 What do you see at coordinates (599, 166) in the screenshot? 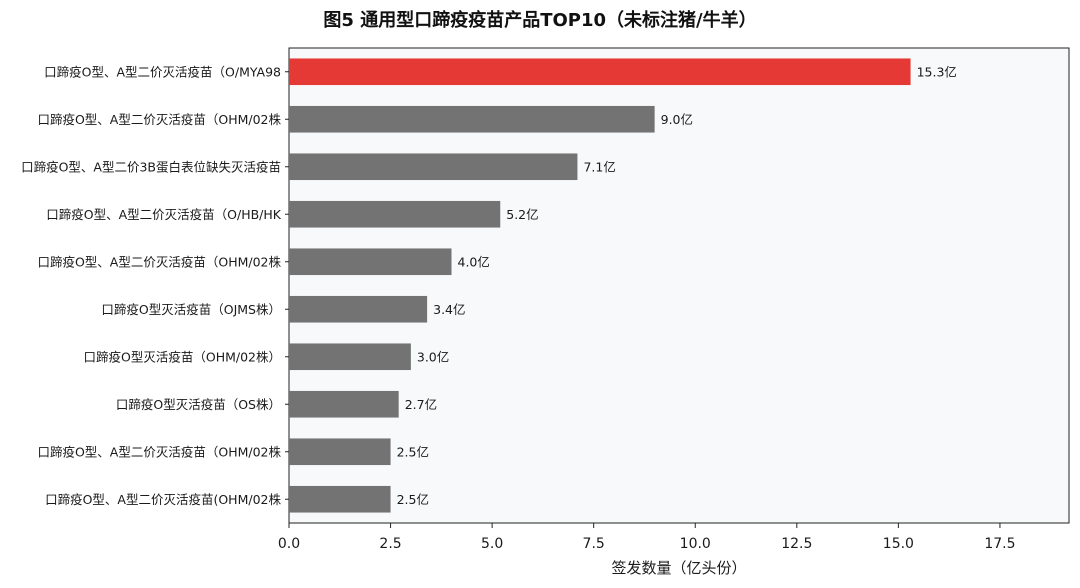
I see `value-label-3: 7.1亿` at bounding box center [599, 166].